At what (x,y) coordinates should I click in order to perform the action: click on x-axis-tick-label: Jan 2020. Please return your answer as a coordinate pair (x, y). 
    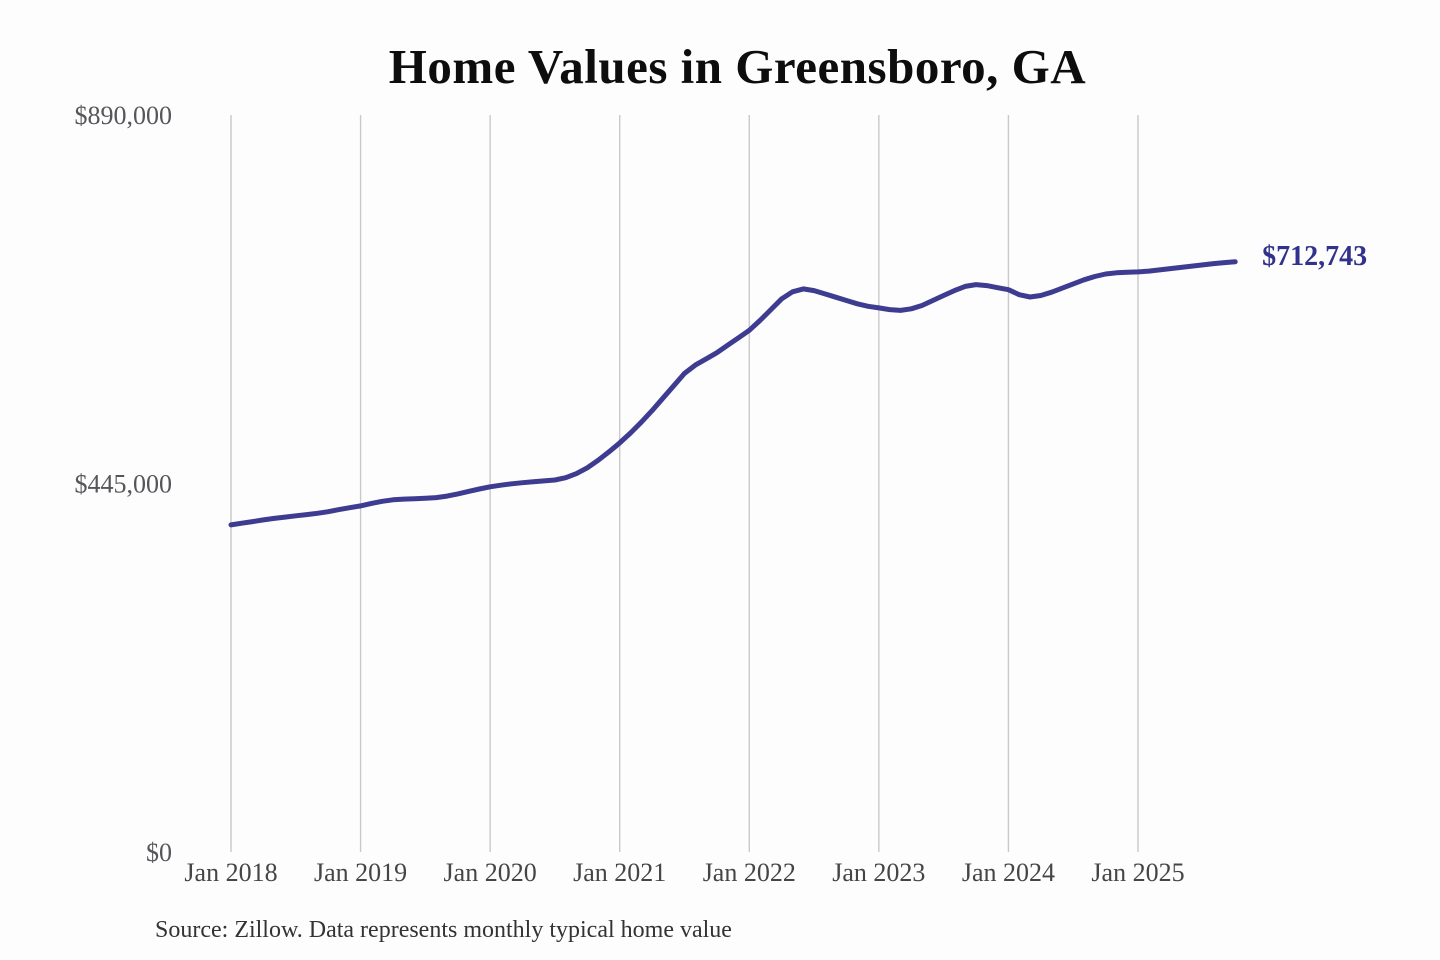
    Looking at the image, I should click on (490, 872).